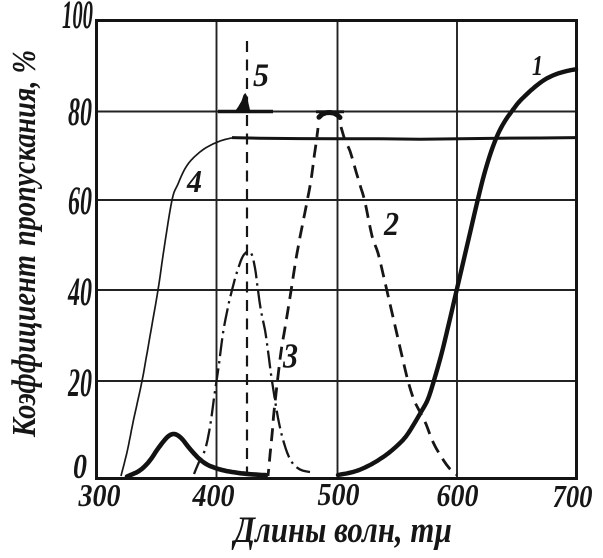  What do you see at coordinates (24, 346) in the screenshot?
I see `svg-text: Коэффициент` at bounding box center [24, 346].